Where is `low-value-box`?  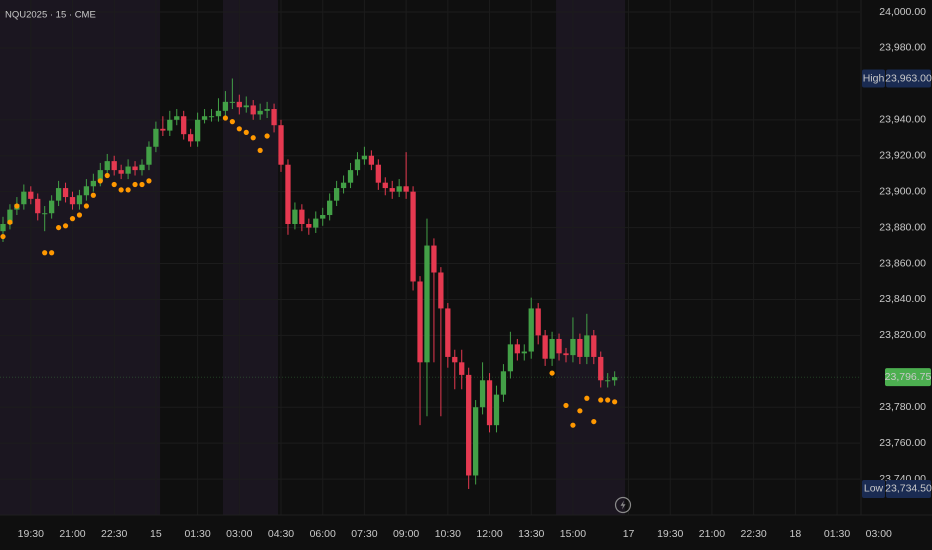
low-value-box is located at coordinates (908, 488).